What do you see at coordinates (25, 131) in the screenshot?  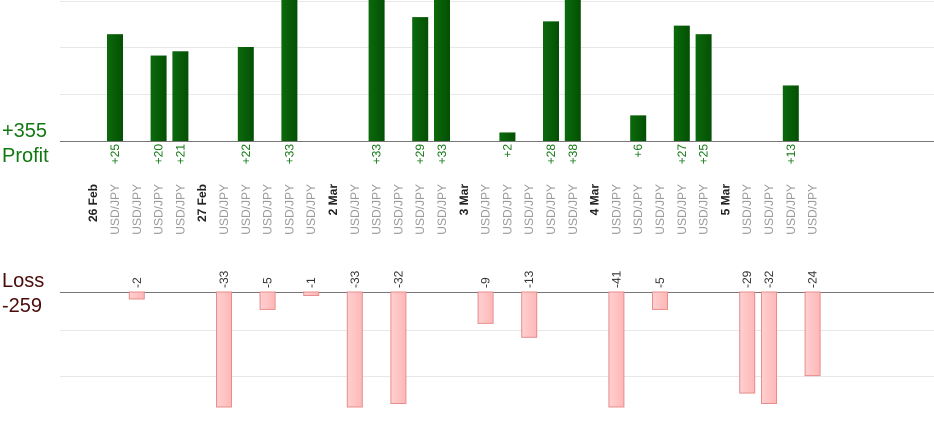 I see `profit-total: +355` at bounding box center [25, 131].